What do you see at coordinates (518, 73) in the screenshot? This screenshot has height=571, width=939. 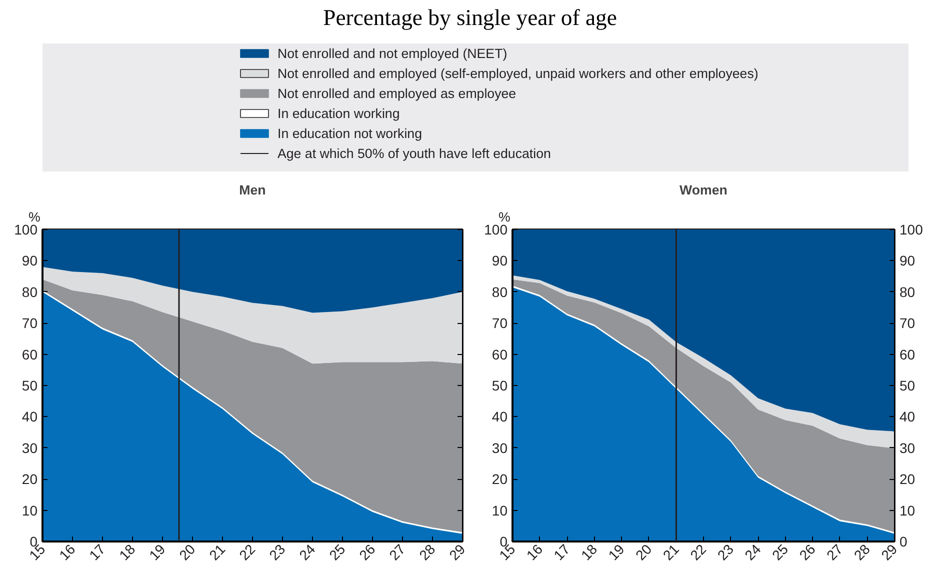 I see `legend-label: Not enrolled and employed (self-employed, unpaid workers and other employees)` at bounding box center [518, 73].